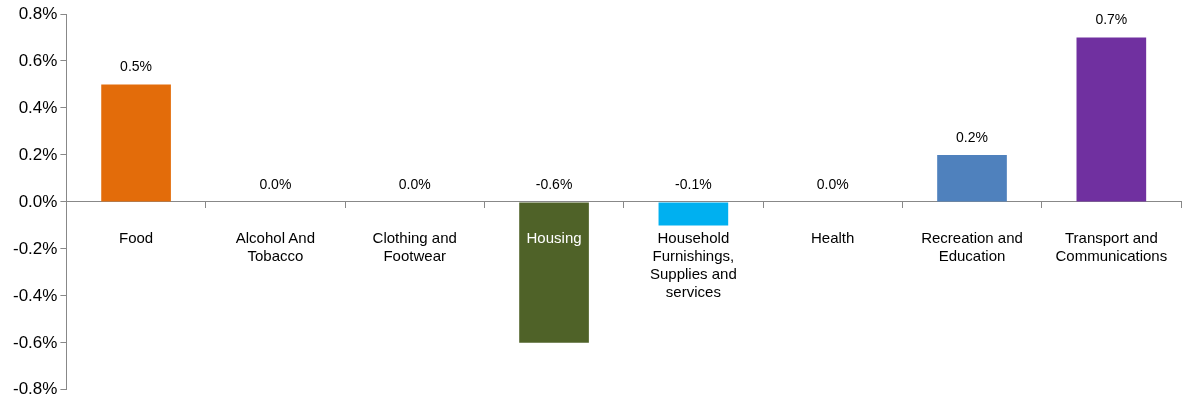 The height and width of the screenshot is (403, 1195). Describe the element at coordinates (35, 342) in the screenshot. I see `y-tick-label: -0.6%` at that location.